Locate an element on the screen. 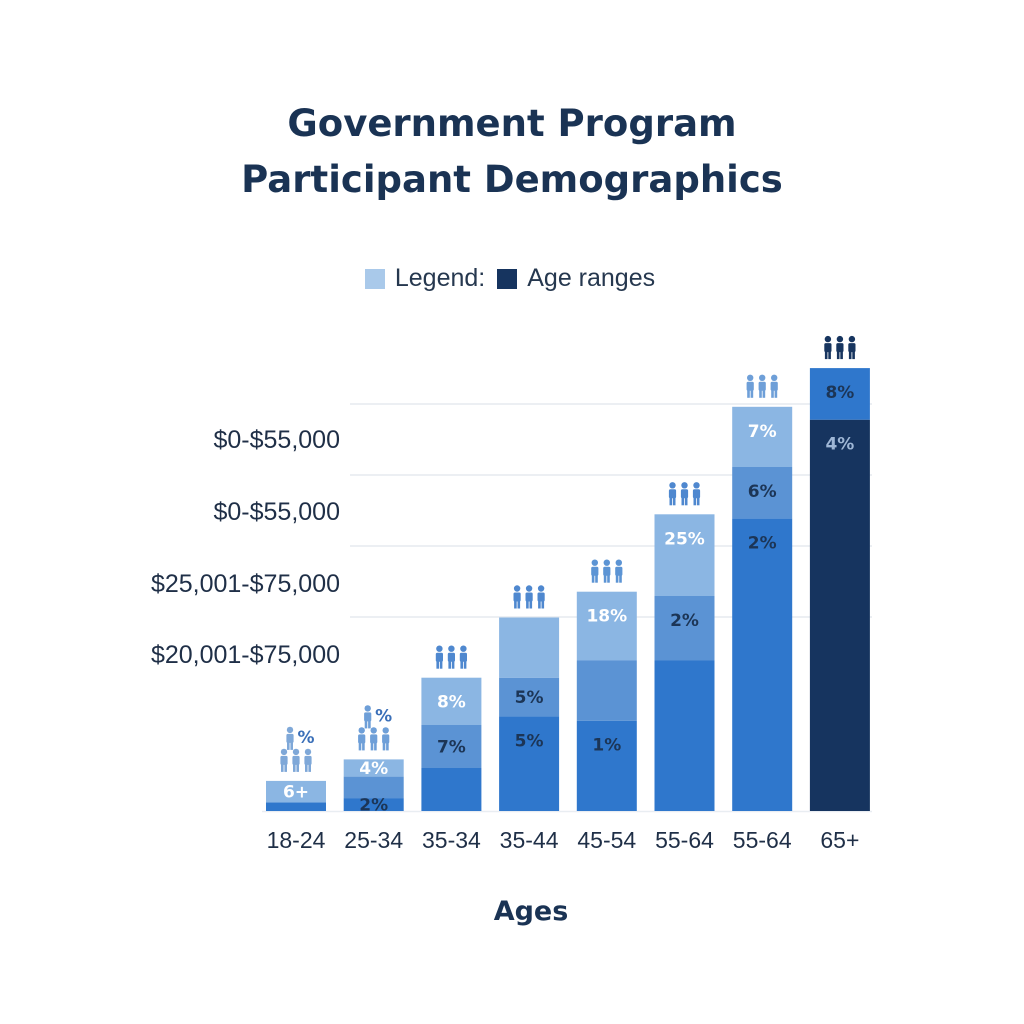 Image resolution: width=1024 pixels, height=1024 pixels. bar-3: 7% 8% is located at coordinates (451, 744).